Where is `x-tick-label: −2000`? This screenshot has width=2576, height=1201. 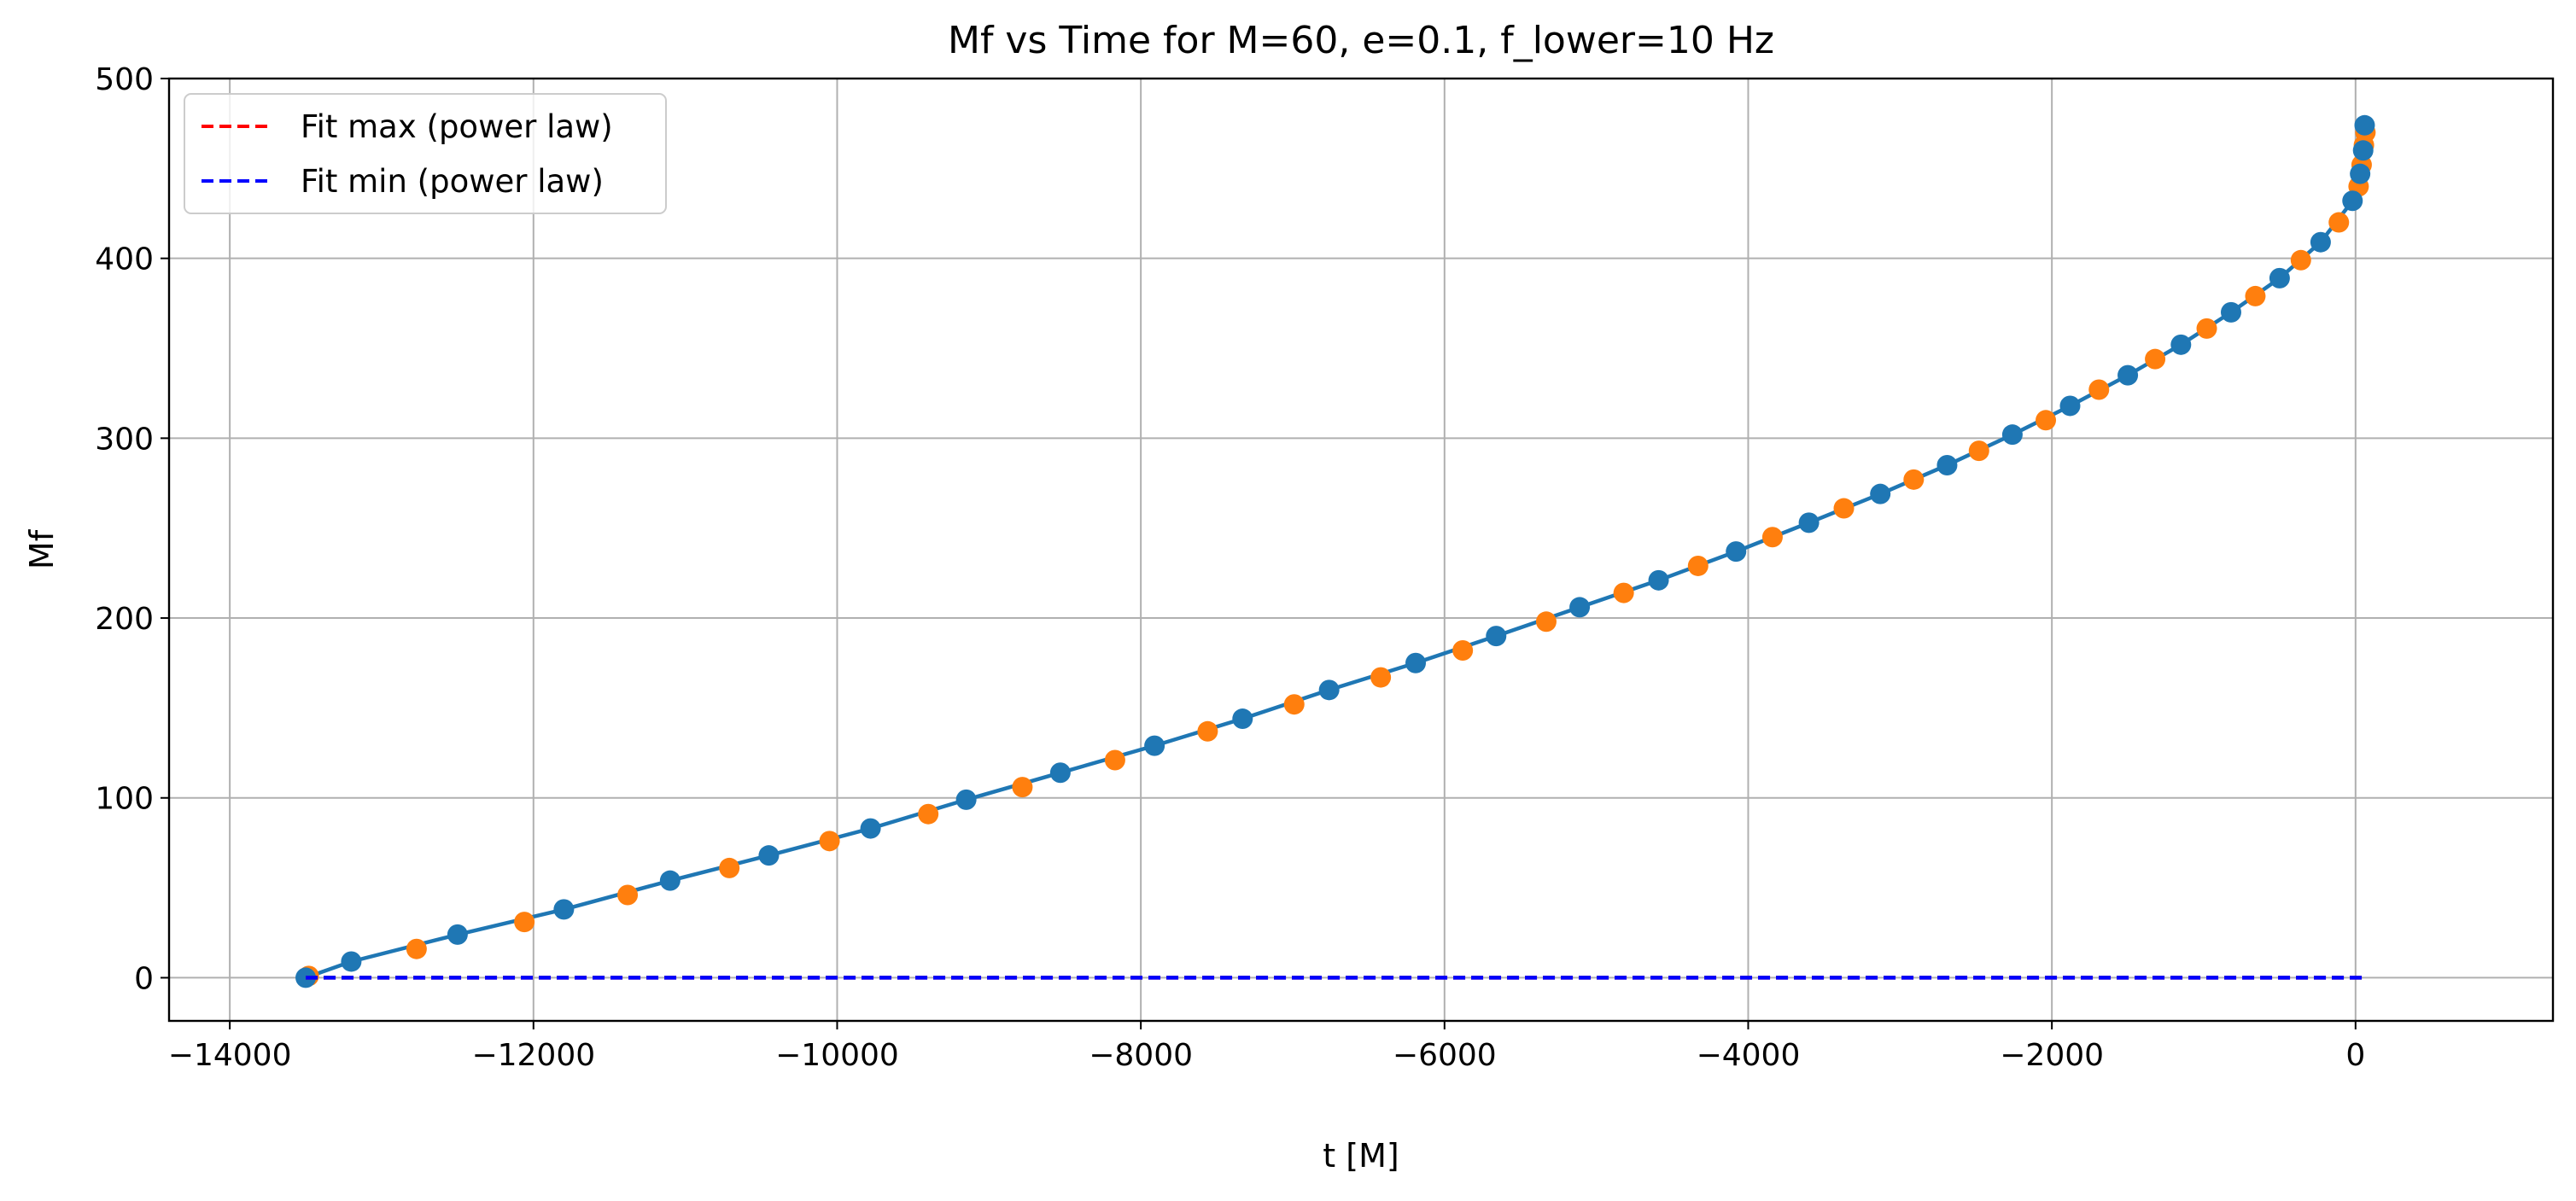
x-tick-label: −2000 is located at coordinates (2052, 1056).